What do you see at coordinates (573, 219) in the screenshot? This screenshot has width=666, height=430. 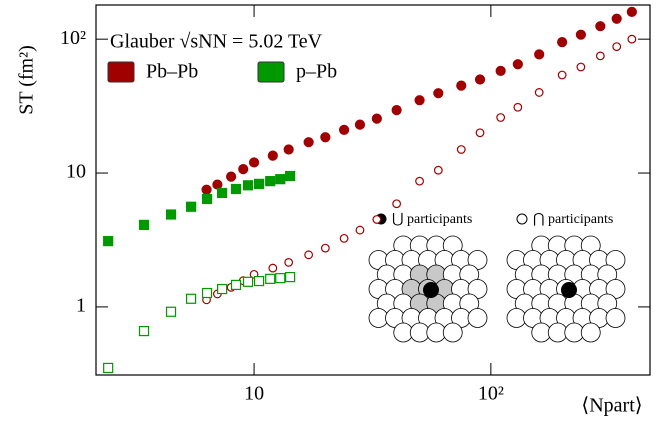 I see `annotation: ⋂ participants` at bounding box center [573, 219].